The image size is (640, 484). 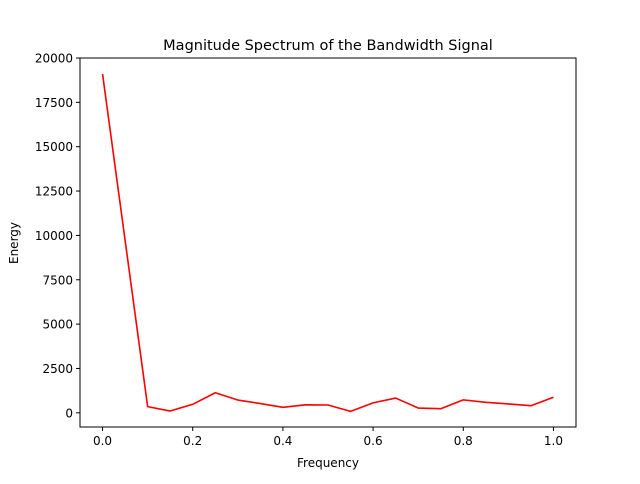 What do you see at coordinates (69, 413) in the screenshot?
I see `y-tick-label: 0` at bounding box center [69, 413].